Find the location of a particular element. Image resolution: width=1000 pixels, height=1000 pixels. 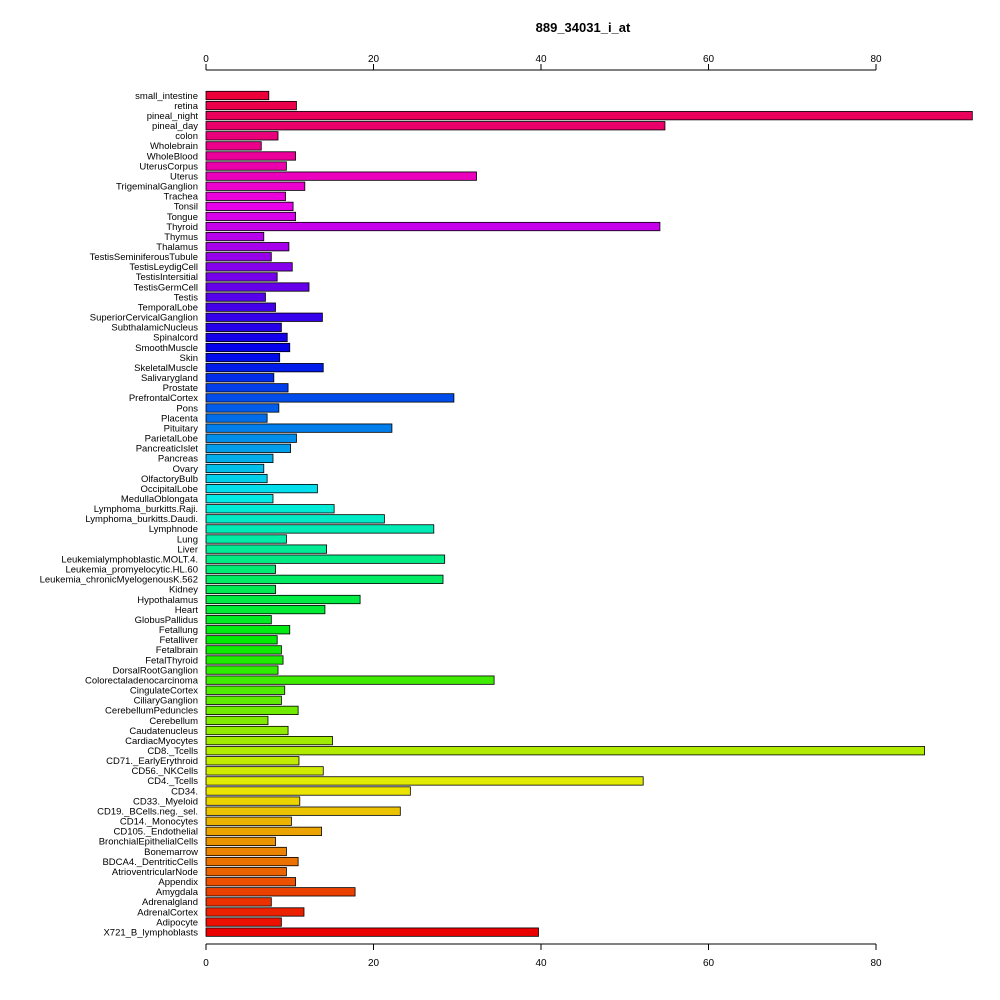

category-label-48: Leukemia_chronicMyelogenousK.562 is located at coordinates (119, 580).